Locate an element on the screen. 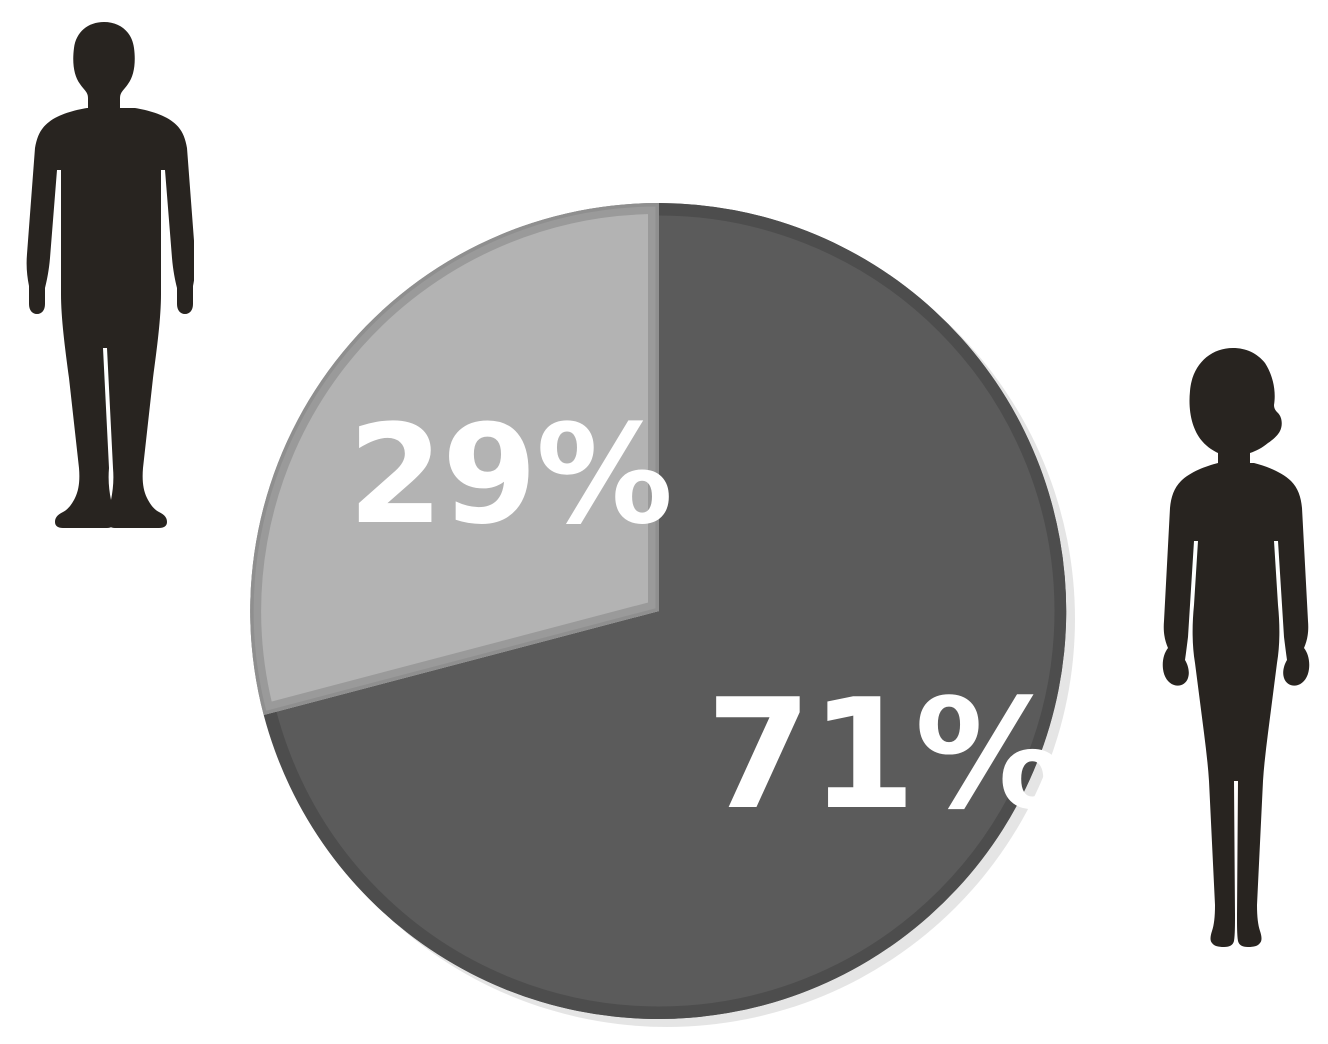 The image size is (1328, 1044). male-figure-svg is located at coordinates (110, 275).